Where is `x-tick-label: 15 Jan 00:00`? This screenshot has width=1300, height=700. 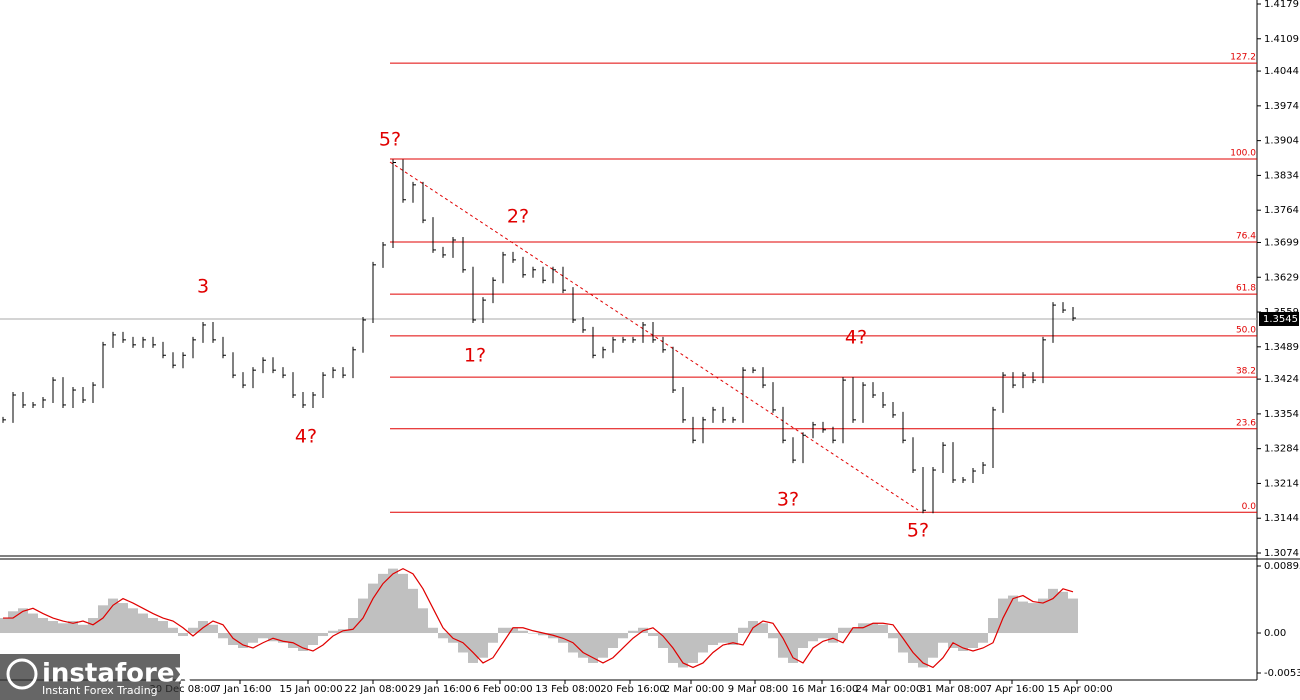
x-tick-label: 15 Jan 00:00 is located at coordinates (310, 689).